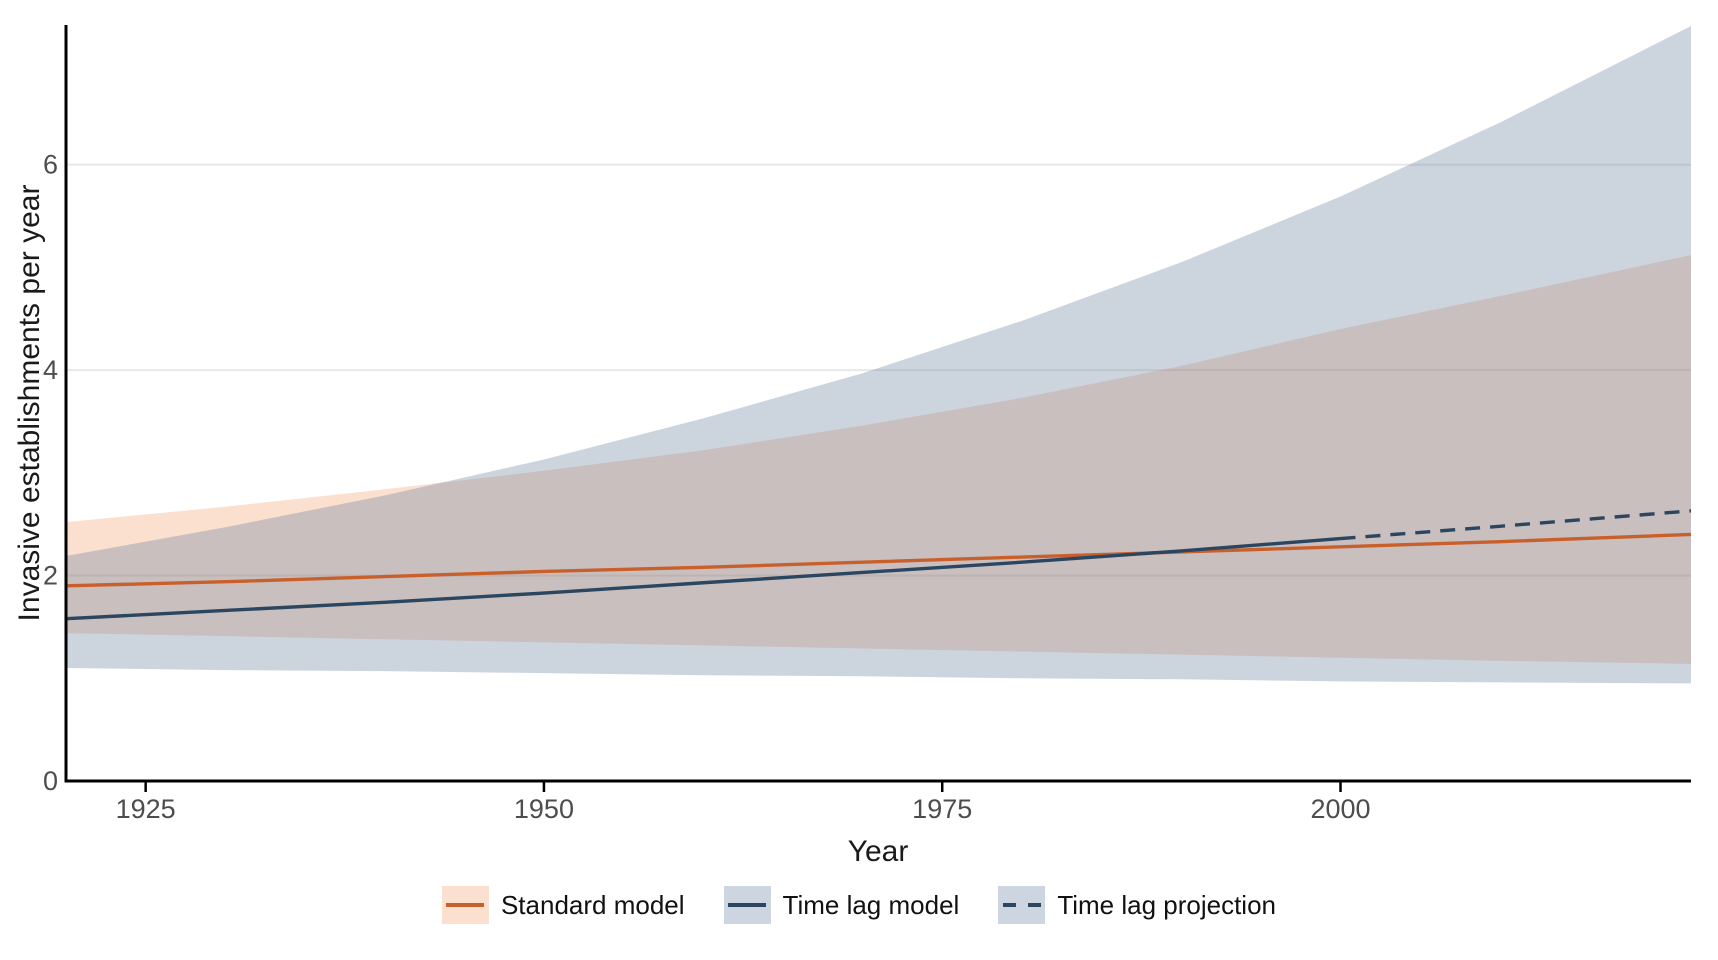  What do you see at coordinates (50, 576) in the screenshot?
I see `y-tick-label-2: 2` at bounding box center [50, 576].